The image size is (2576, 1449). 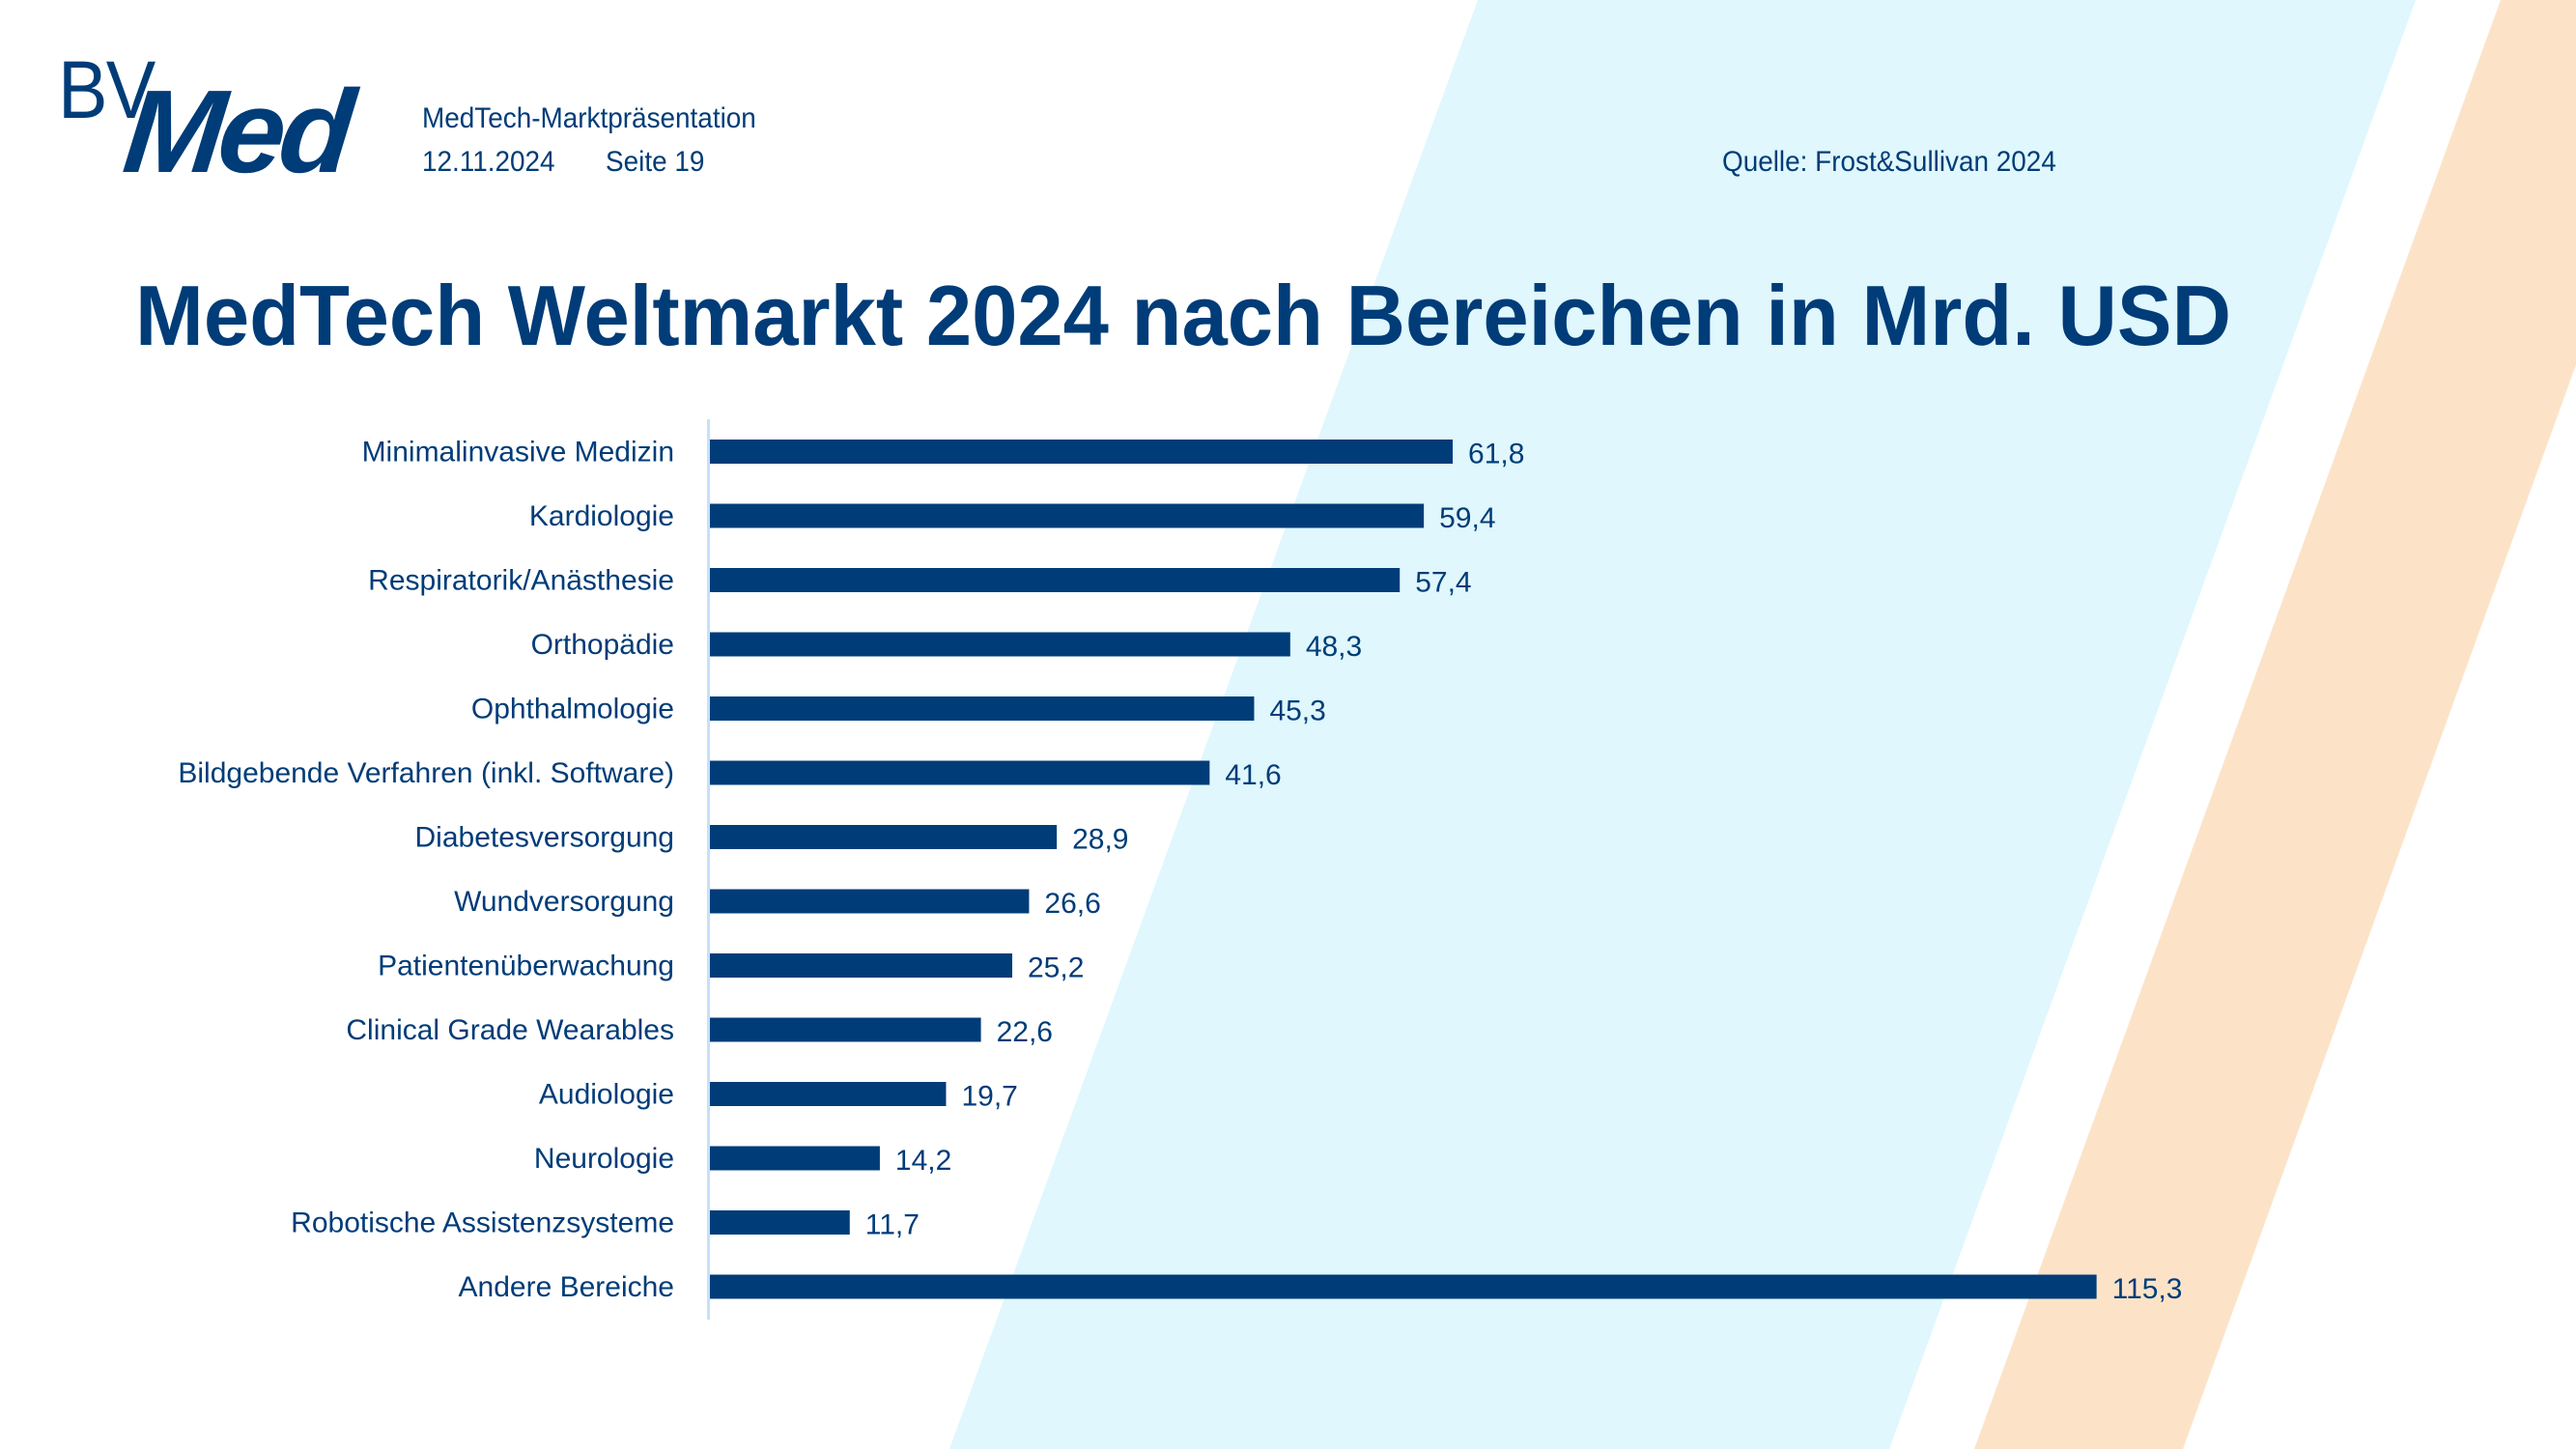 What do you see at coordinates (510, 1030) in the screenshot?
I see `category-label: Clinical Grade Wearables` at bounding box center [510, 1030].